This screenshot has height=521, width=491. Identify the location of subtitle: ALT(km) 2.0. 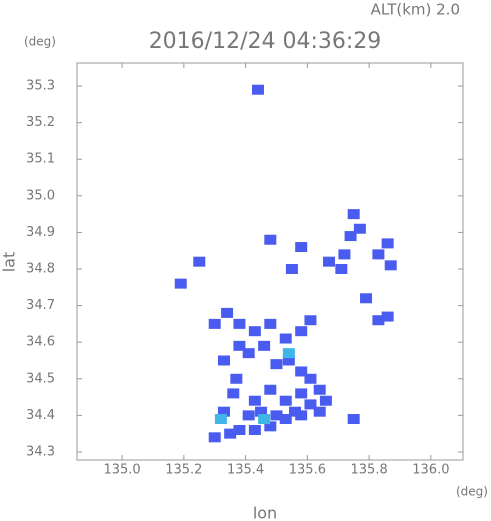
(415, 10).